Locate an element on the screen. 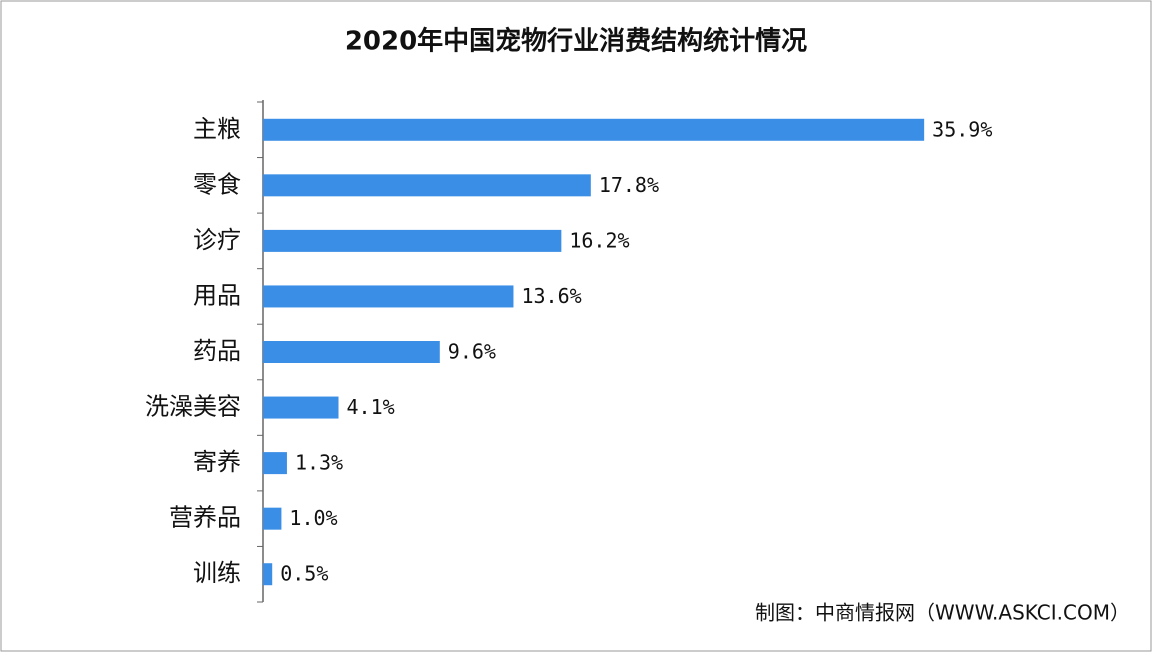  data-label: 0.5% is located at coordinates (304, 574).